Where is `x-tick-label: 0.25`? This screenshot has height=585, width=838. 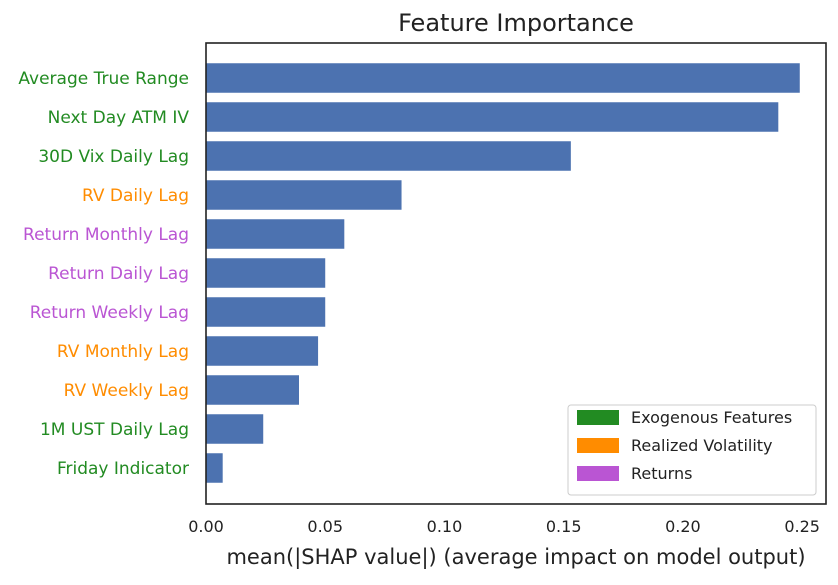 x-tick-label: 0.25 is located at coordinates (802, 526).